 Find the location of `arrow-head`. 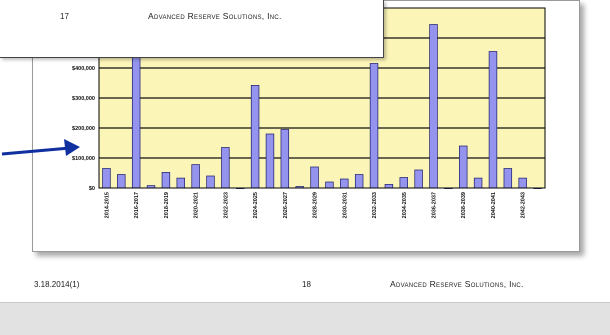

arrow-head is located at coordinates (72, 147).